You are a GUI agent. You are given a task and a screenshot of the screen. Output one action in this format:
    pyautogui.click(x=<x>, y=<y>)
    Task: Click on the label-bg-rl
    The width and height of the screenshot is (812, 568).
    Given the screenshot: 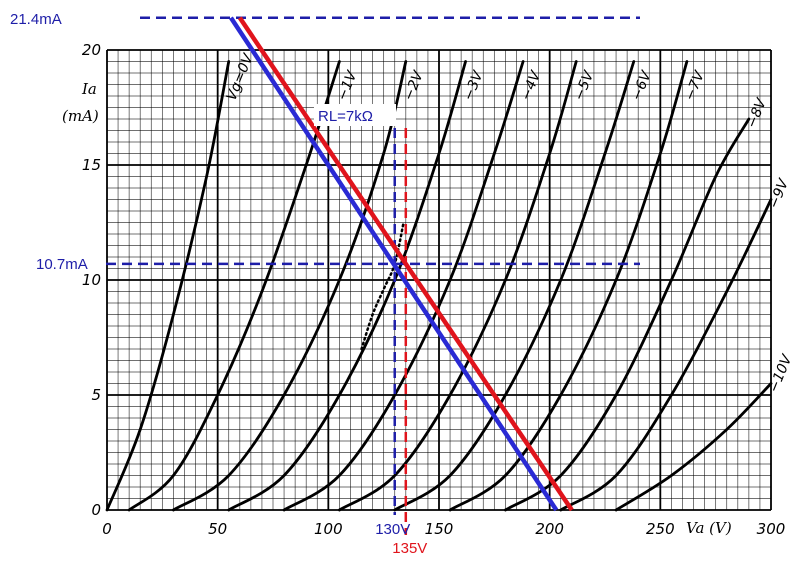 What is the action you would take?
    pyautogui.click(x=355, y=115)
    